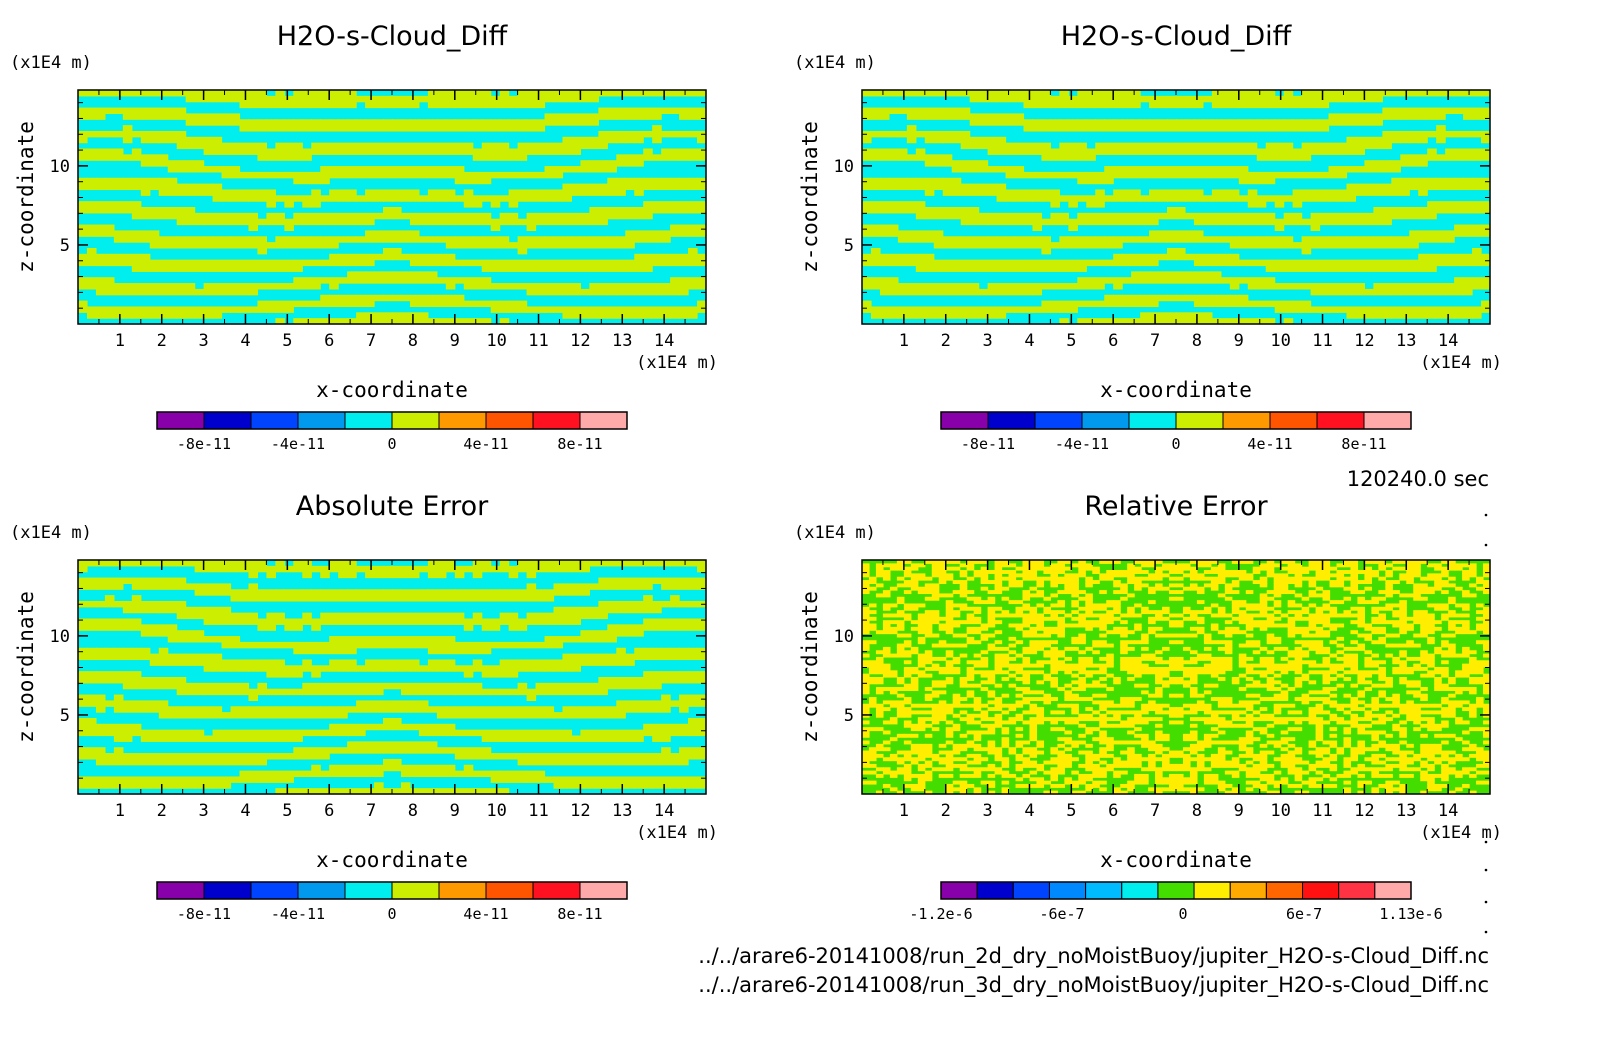 This screenshot has height=1054, width=1604. What do you see at coordinates (329, 811) in the screenshot?
I see `x-tick-label: 6` at bounding box center [329, 811].